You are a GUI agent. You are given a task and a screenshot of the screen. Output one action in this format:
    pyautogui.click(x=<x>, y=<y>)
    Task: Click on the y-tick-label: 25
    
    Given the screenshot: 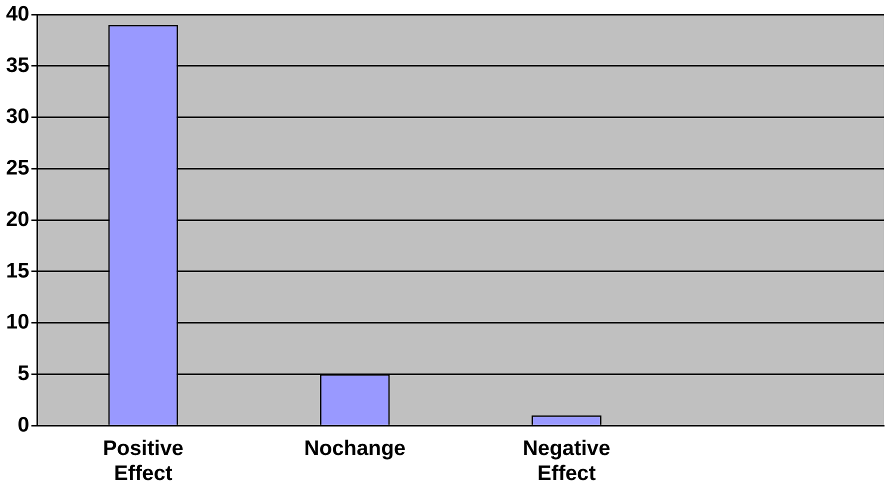 What is the action you would take?
    pyautogui.click(x=18, y=168)
    